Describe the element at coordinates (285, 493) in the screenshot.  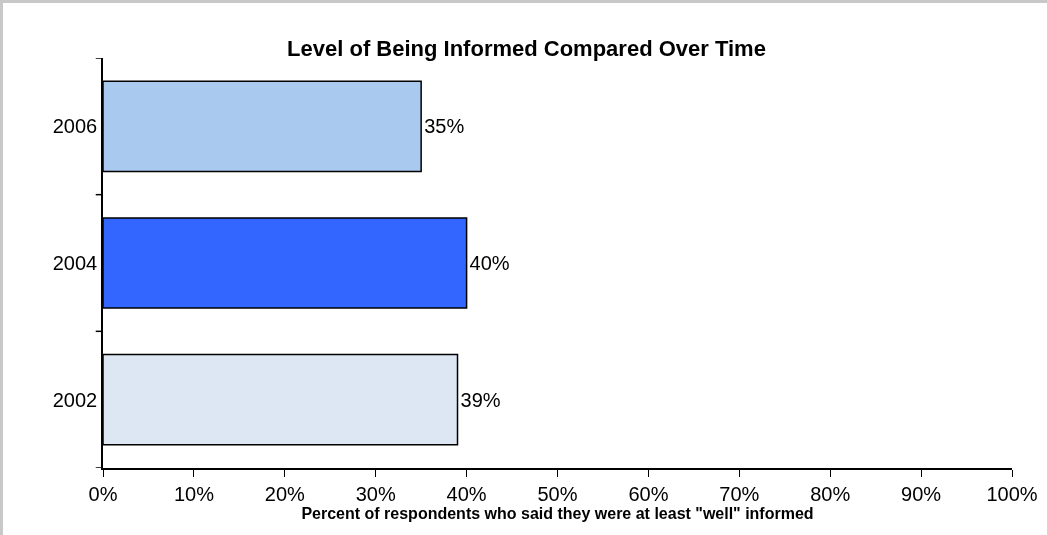
I see `x-tick-label: 20%` at that location.